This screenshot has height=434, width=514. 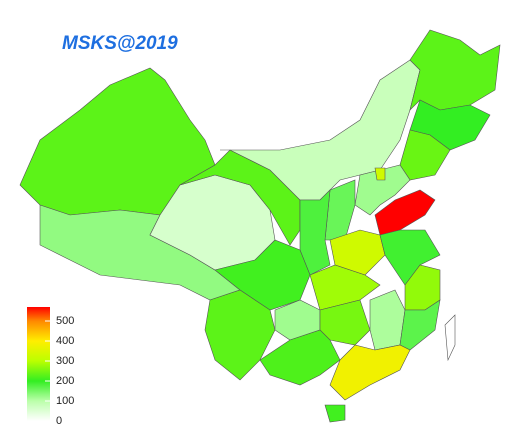 What do you see at coordinates (65, 381) in the screenshot?
I see `legend-tick-label: 200` at bounding box center [65, 381].